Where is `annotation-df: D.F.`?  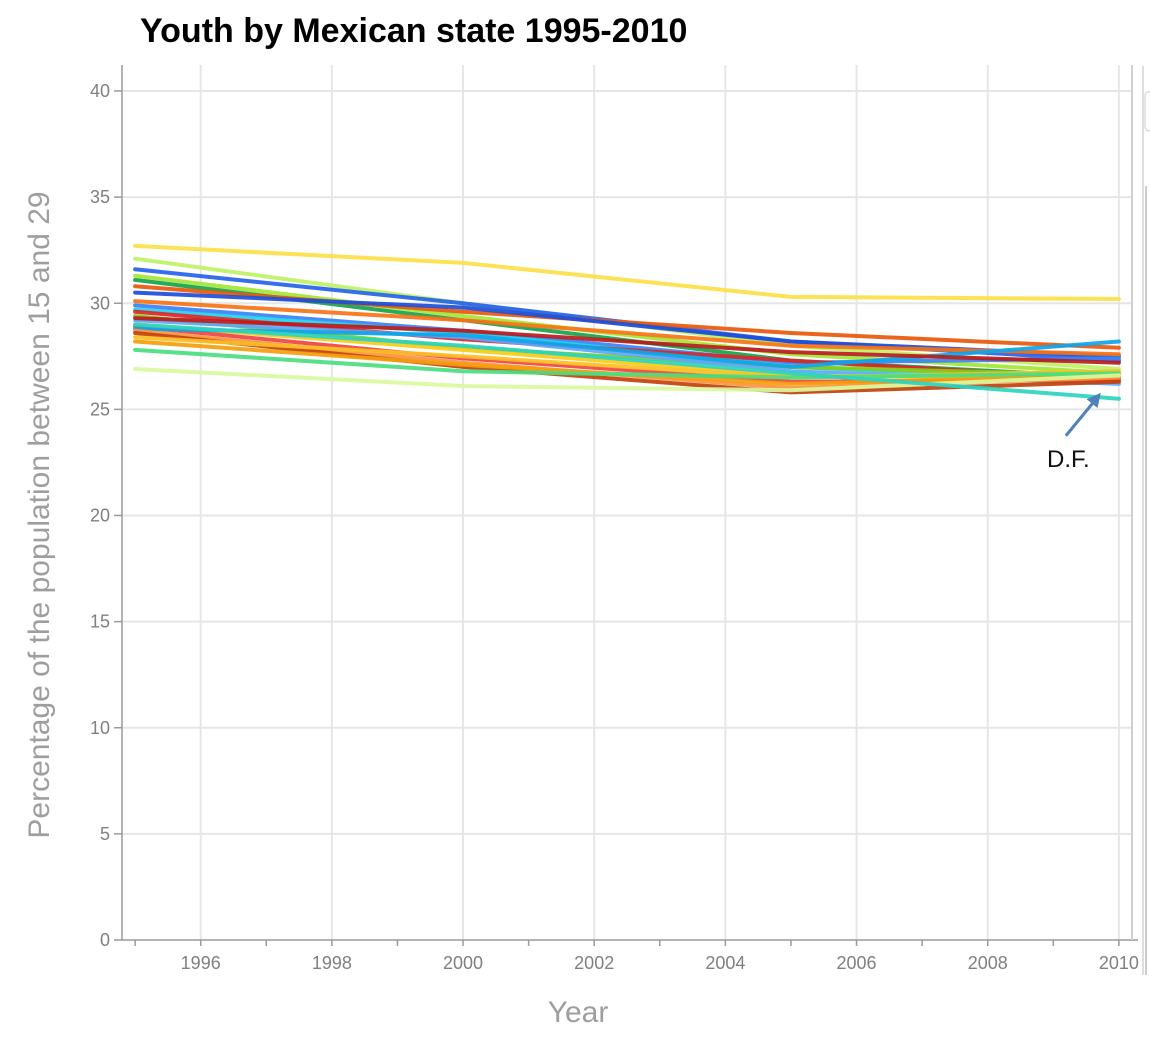
annotation-df: D.F. is located at coordinates (1074, 432).